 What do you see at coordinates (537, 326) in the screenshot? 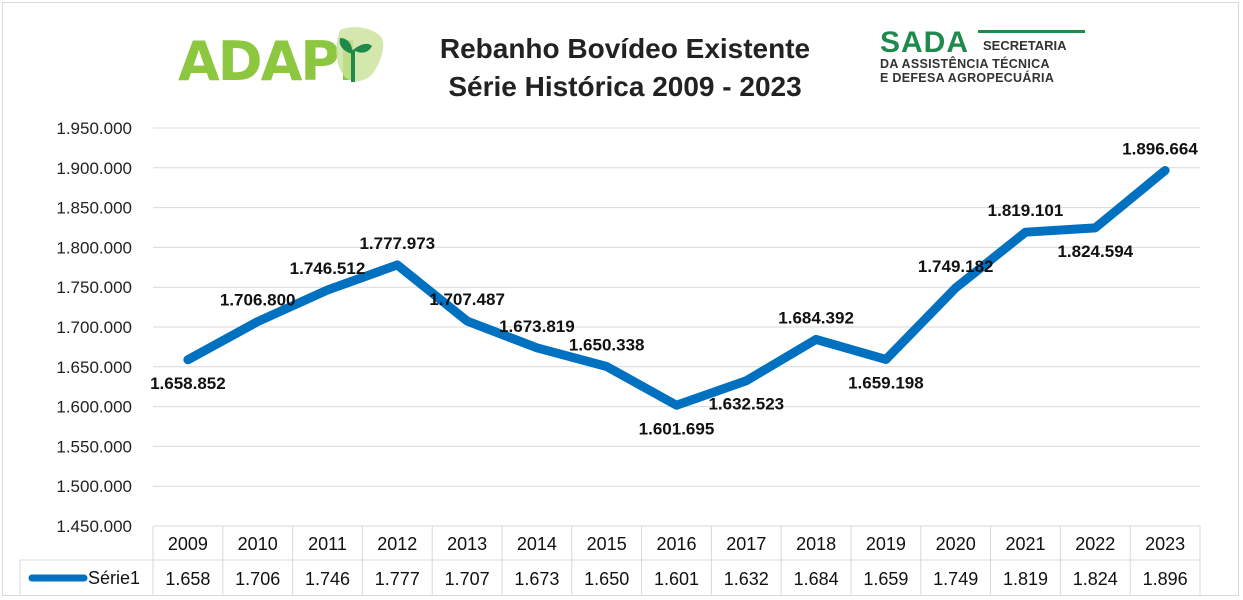
I see `data-label: 1.673.819` at bounding box center [537, 326].